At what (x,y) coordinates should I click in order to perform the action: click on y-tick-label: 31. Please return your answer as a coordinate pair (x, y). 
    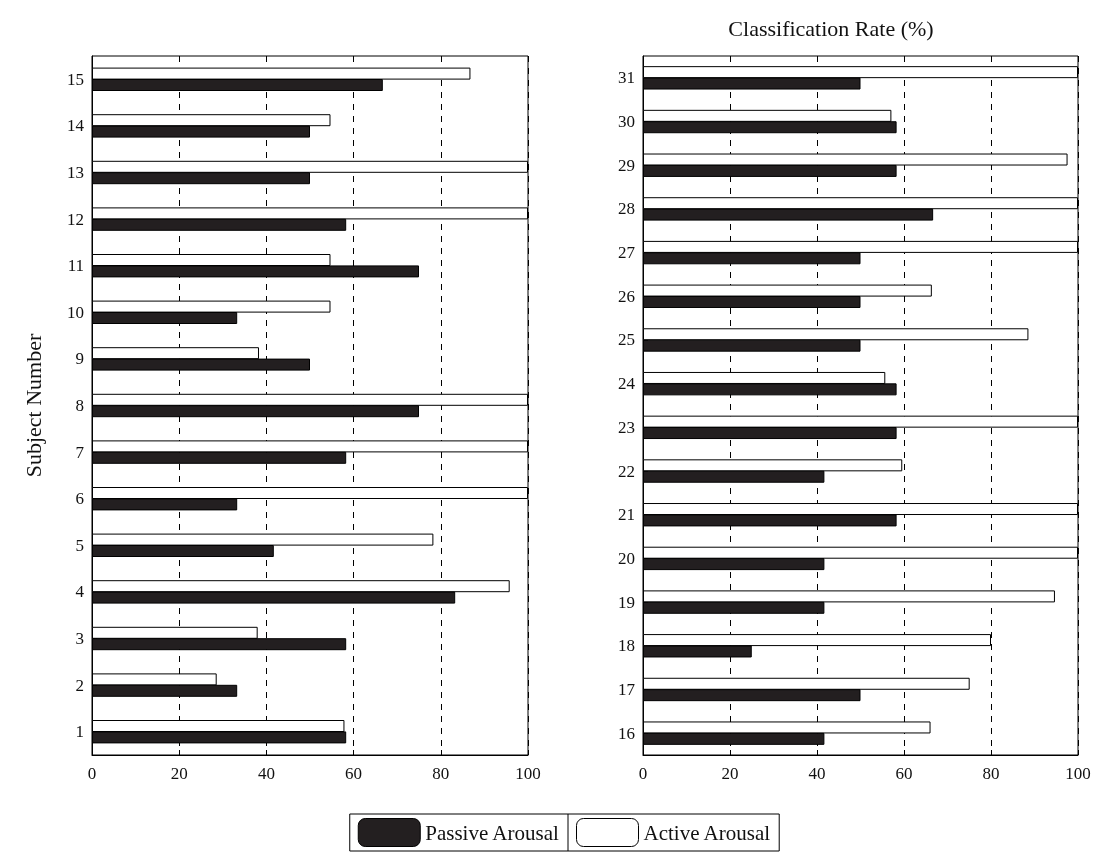
    Looking at the image, I should click on (626, 78).